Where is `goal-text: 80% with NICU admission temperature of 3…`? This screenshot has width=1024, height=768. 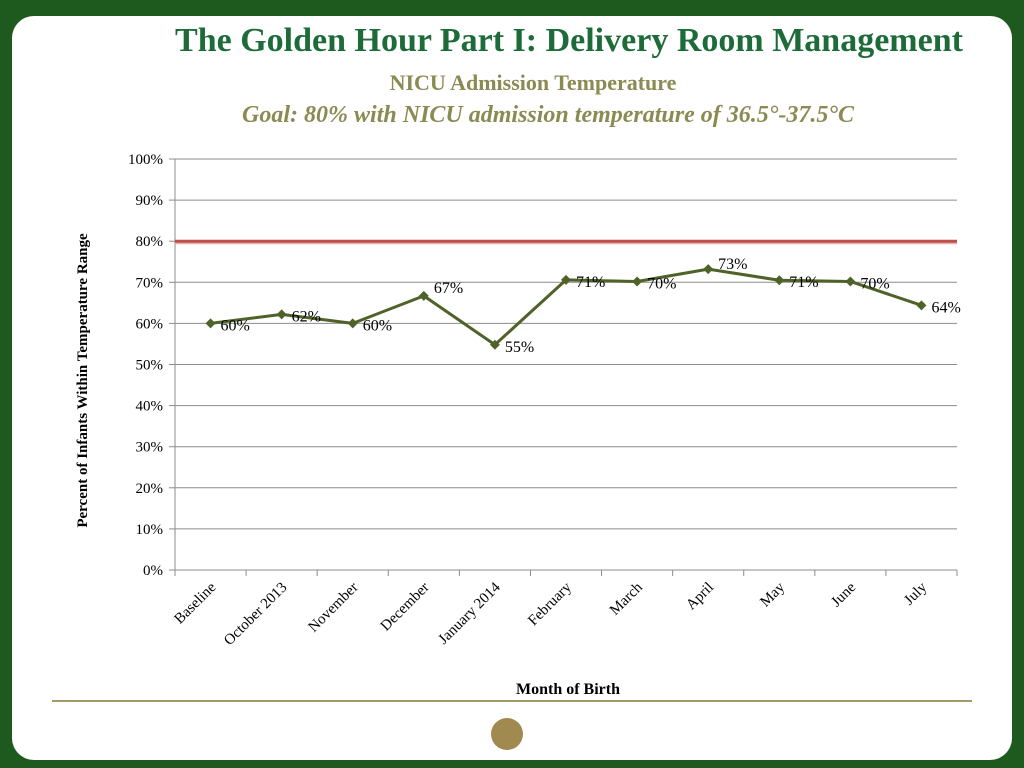 goal-text: 80% with NICU admission temperature of 3… is located at coordinates (576, 115).